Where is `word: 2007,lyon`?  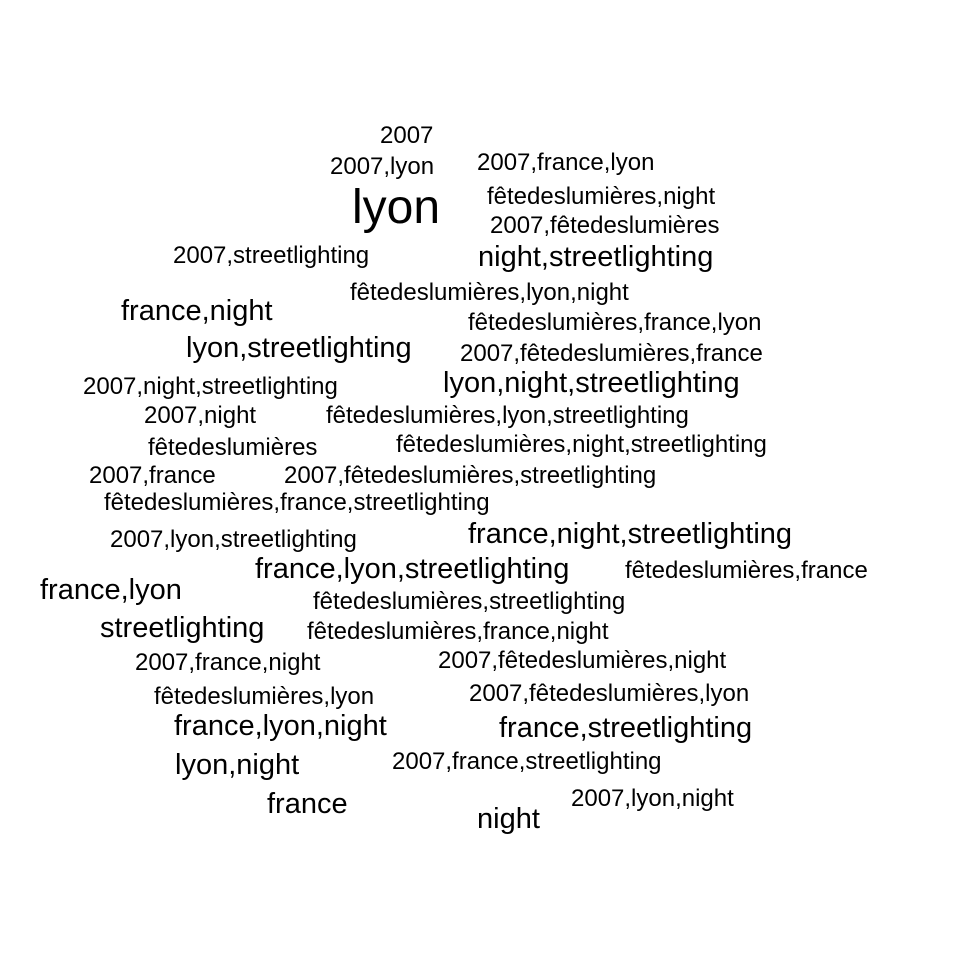 word: 2007,lyon is located at coordinates (382, 166).